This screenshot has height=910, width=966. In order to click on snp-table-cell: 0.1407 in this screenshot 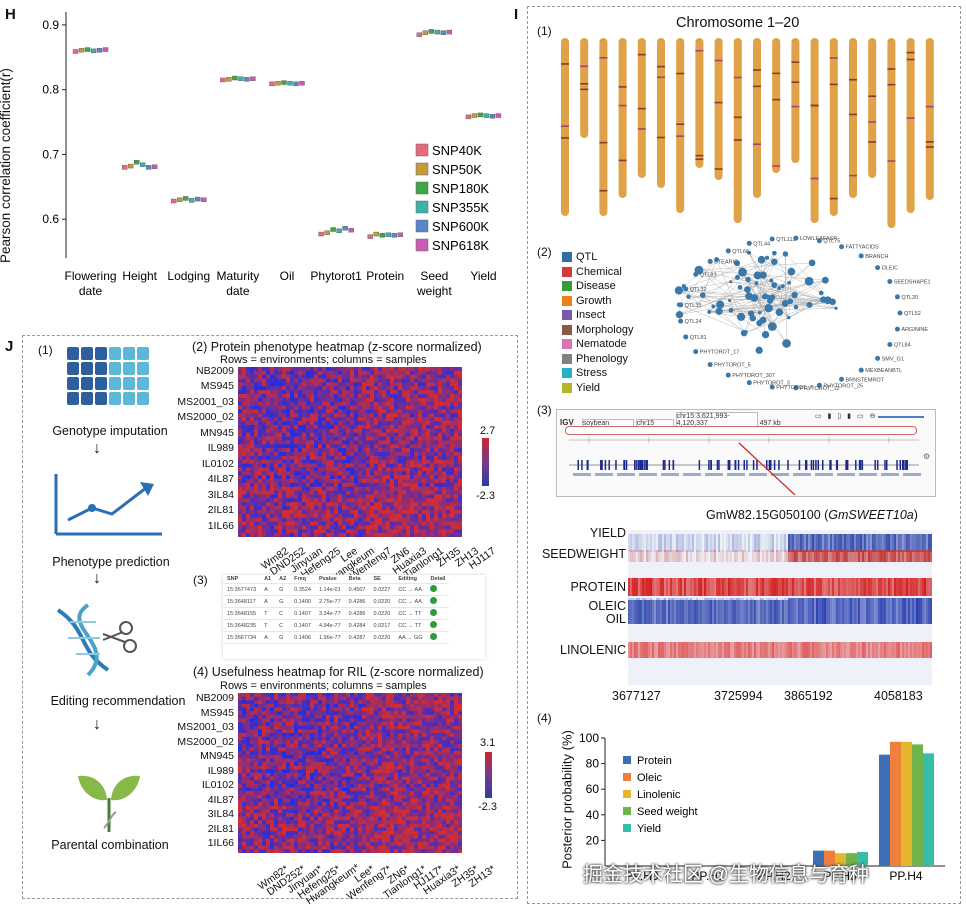, I will do `click(302, 613)`.